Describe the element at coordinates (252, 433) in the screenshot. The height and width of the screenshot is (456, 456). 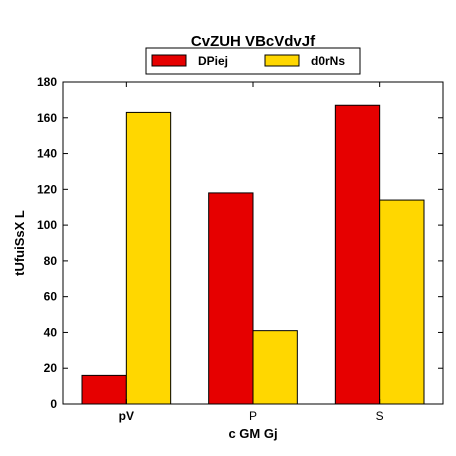
I see `x-axis-label: c GM Gj` at that location.